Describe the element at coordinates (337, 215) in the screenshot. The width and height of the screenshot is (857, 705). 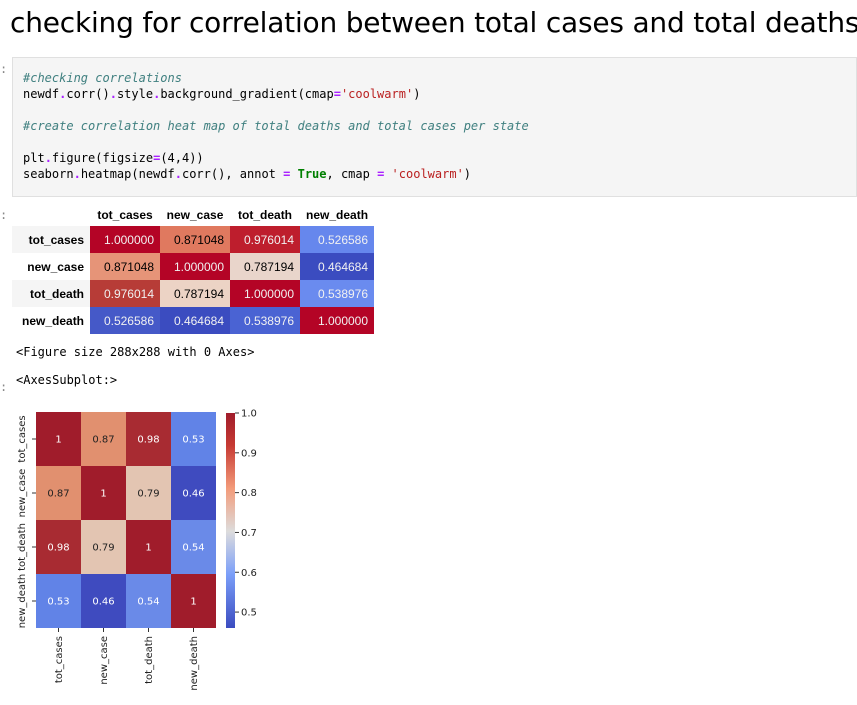
I see `column-header: new_death` at that location.